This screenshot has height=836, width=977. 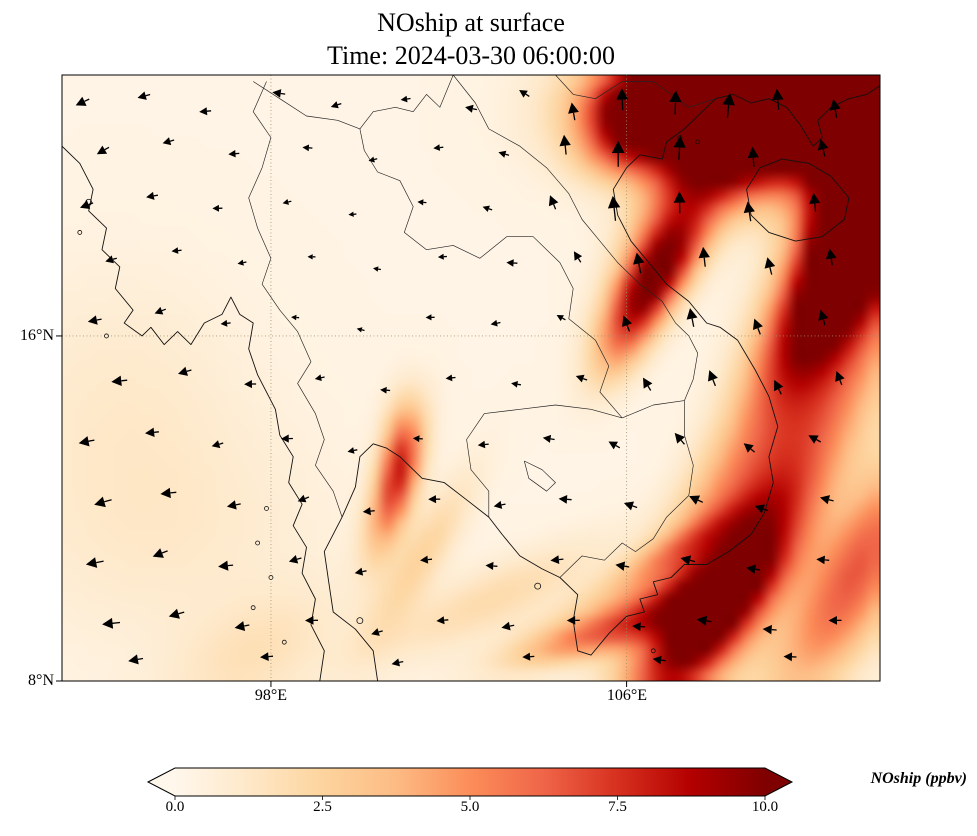 I want to click on title-time: Time: 2024-03-30 06:00:00, so click(x=471, y=55).